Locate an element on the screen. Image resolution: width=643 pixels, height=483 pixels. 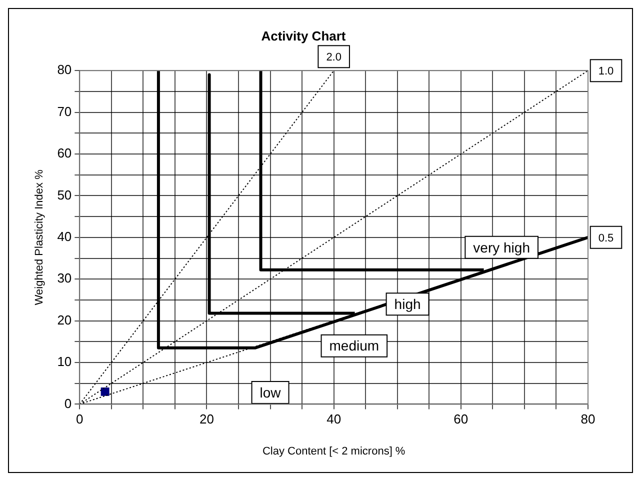
y-tick-label: 70 is located at coordinates (64, 111).